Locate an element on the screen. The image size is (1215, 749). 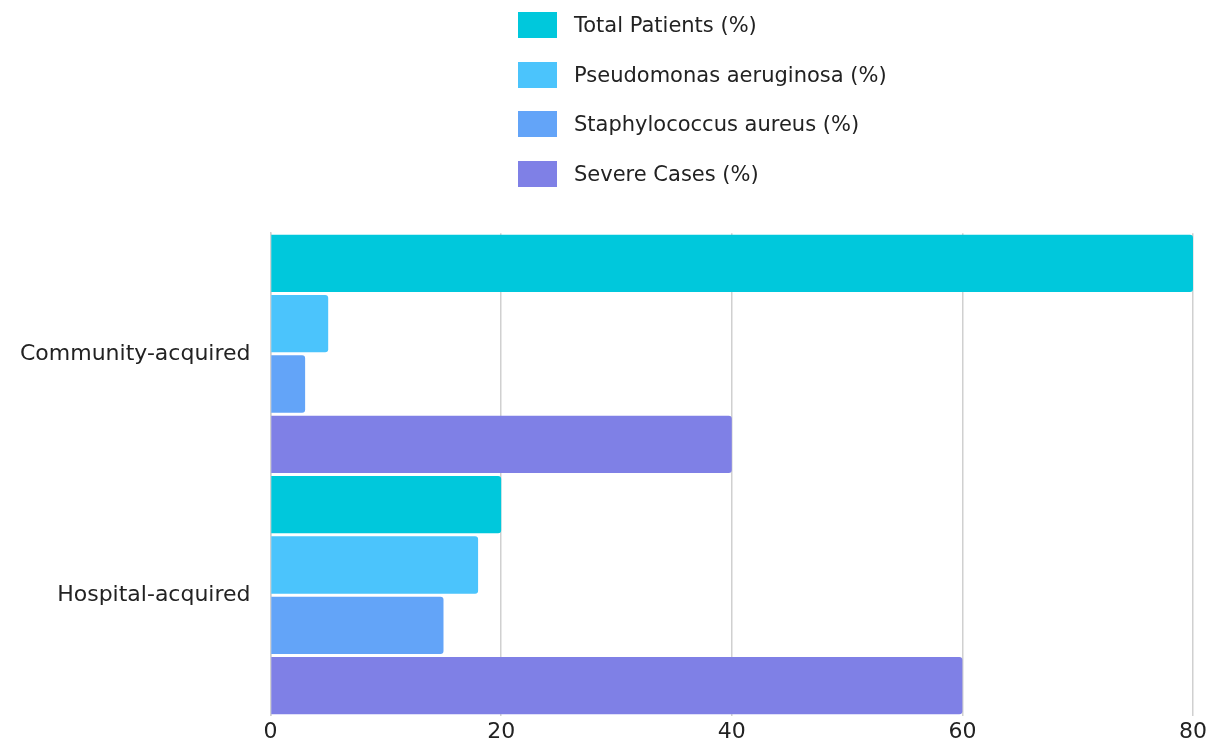
legend-label: Staphylococcus aureus (%) is located at coordinates (717, 124).